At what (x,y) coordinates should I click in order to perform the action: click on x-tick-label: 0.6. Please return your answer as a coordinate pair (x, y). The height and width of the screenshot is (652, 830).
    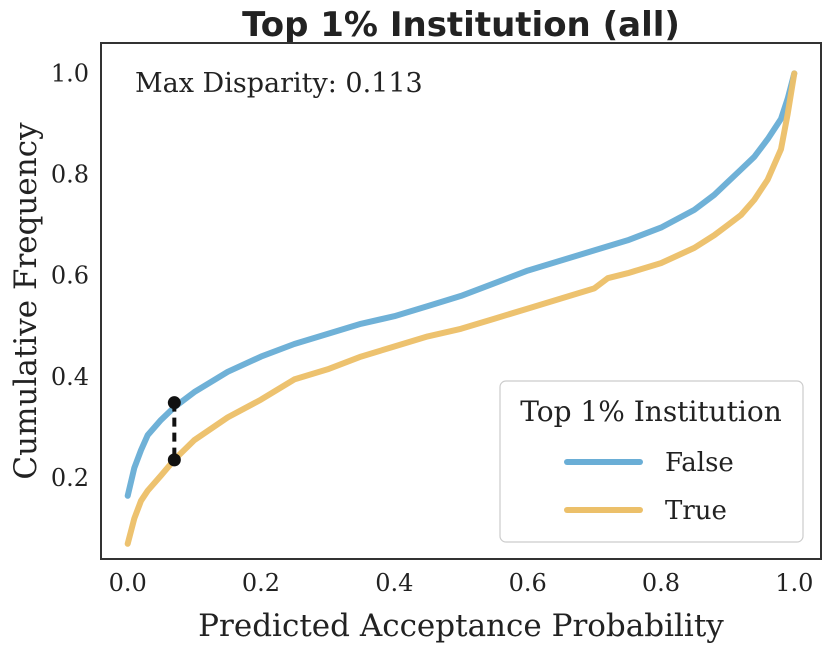
    Looking at the image, I should click on (528, 583).